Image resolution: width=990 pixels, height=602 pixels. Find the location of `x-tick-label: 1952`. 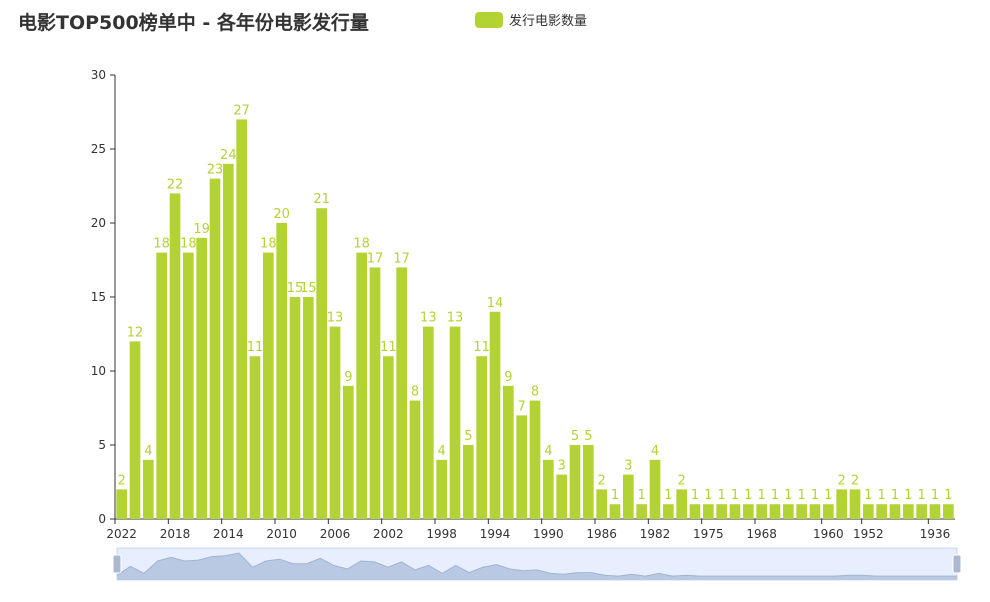

x-tick-label: 1952 is located at coordinates (868, 534).